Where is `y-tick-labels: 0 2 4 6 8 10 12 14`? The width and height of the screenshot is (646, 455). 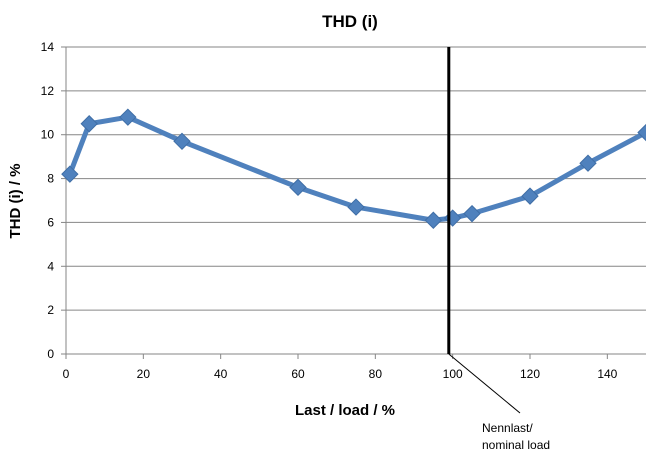
y-tick-labels: 0 2 4 6 8 10 12 14 is located at coordinates (48, 200).